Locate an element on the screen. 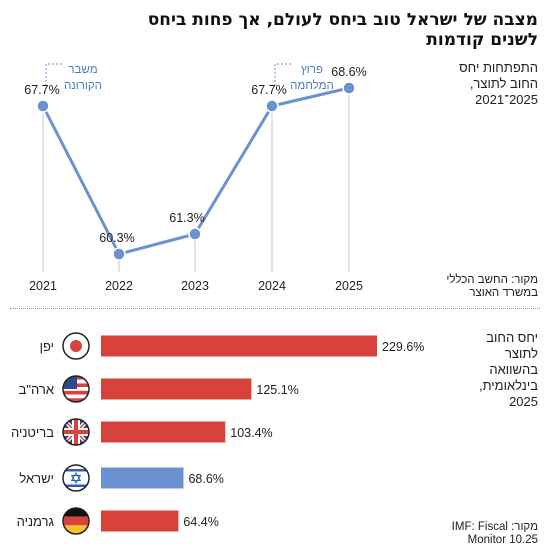  bar-subtitle-line: לתוצר is located at coordinates (521, 353).